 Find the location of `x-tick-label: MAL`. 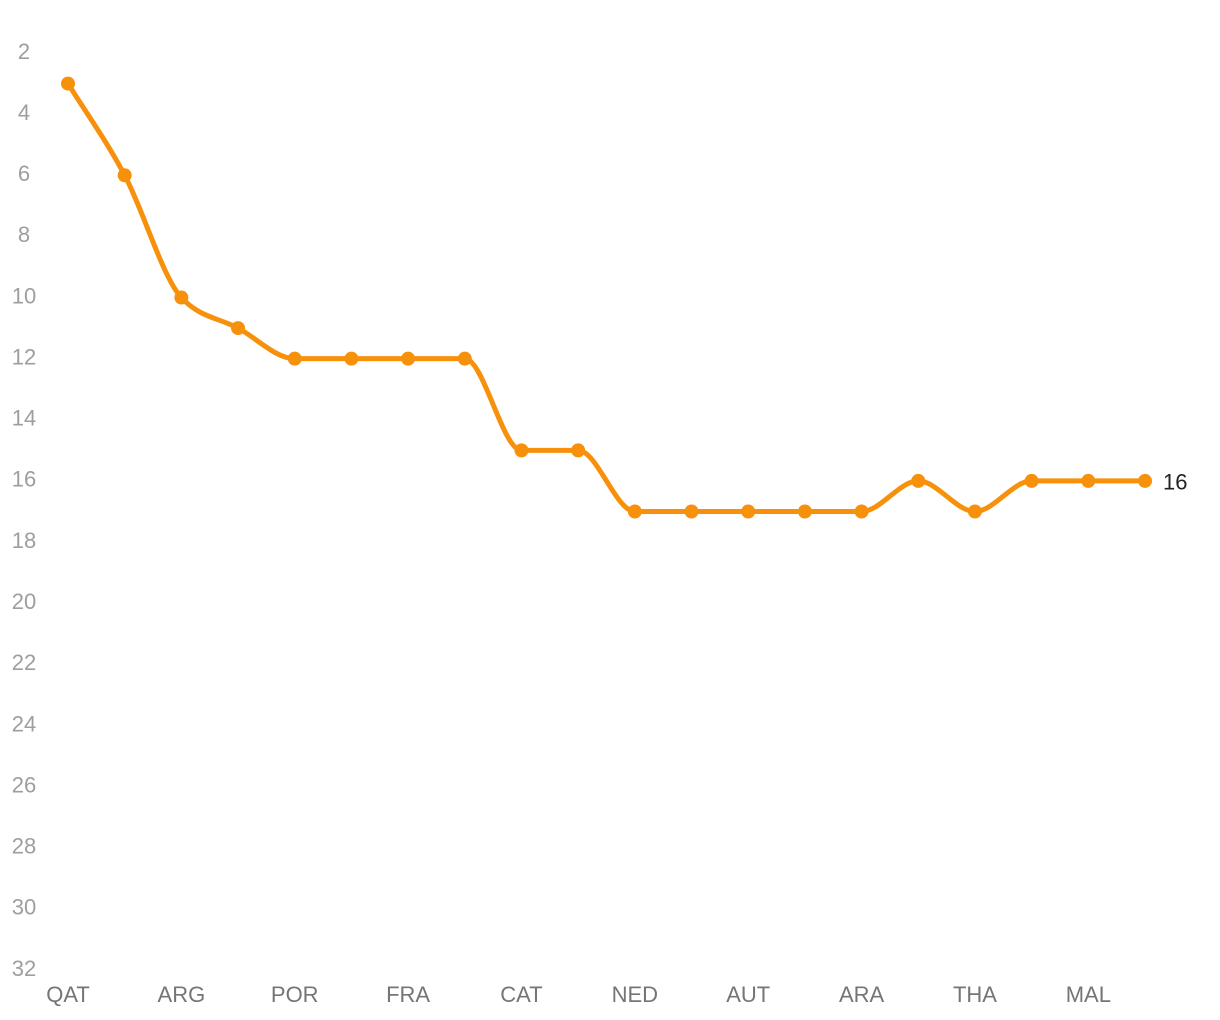

x-tick-label: MAL is located at coordinates (1088, 994).